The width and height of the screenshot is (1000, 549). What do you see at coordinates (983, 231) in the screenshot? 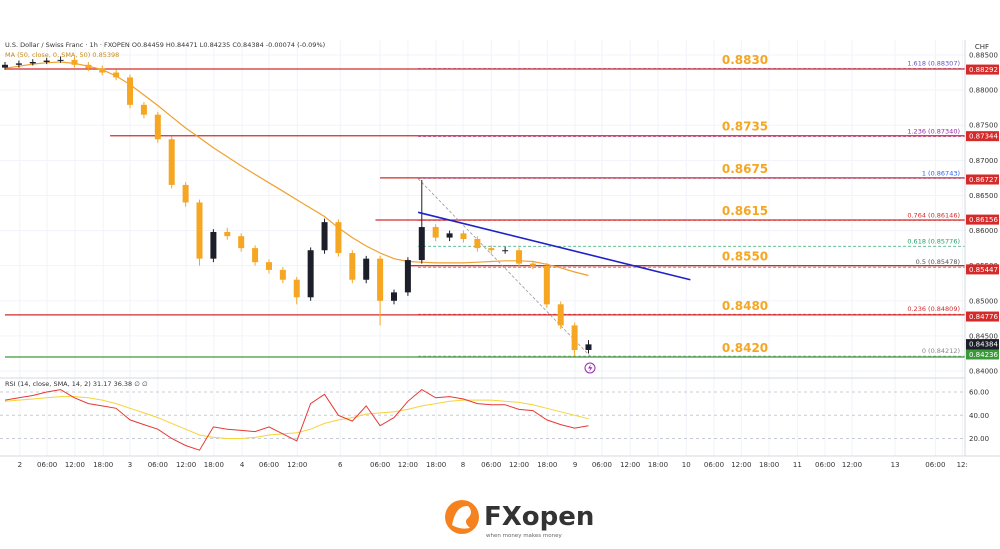
I see `y-tick-label: 0.86000` at bounding box center [983, 231].